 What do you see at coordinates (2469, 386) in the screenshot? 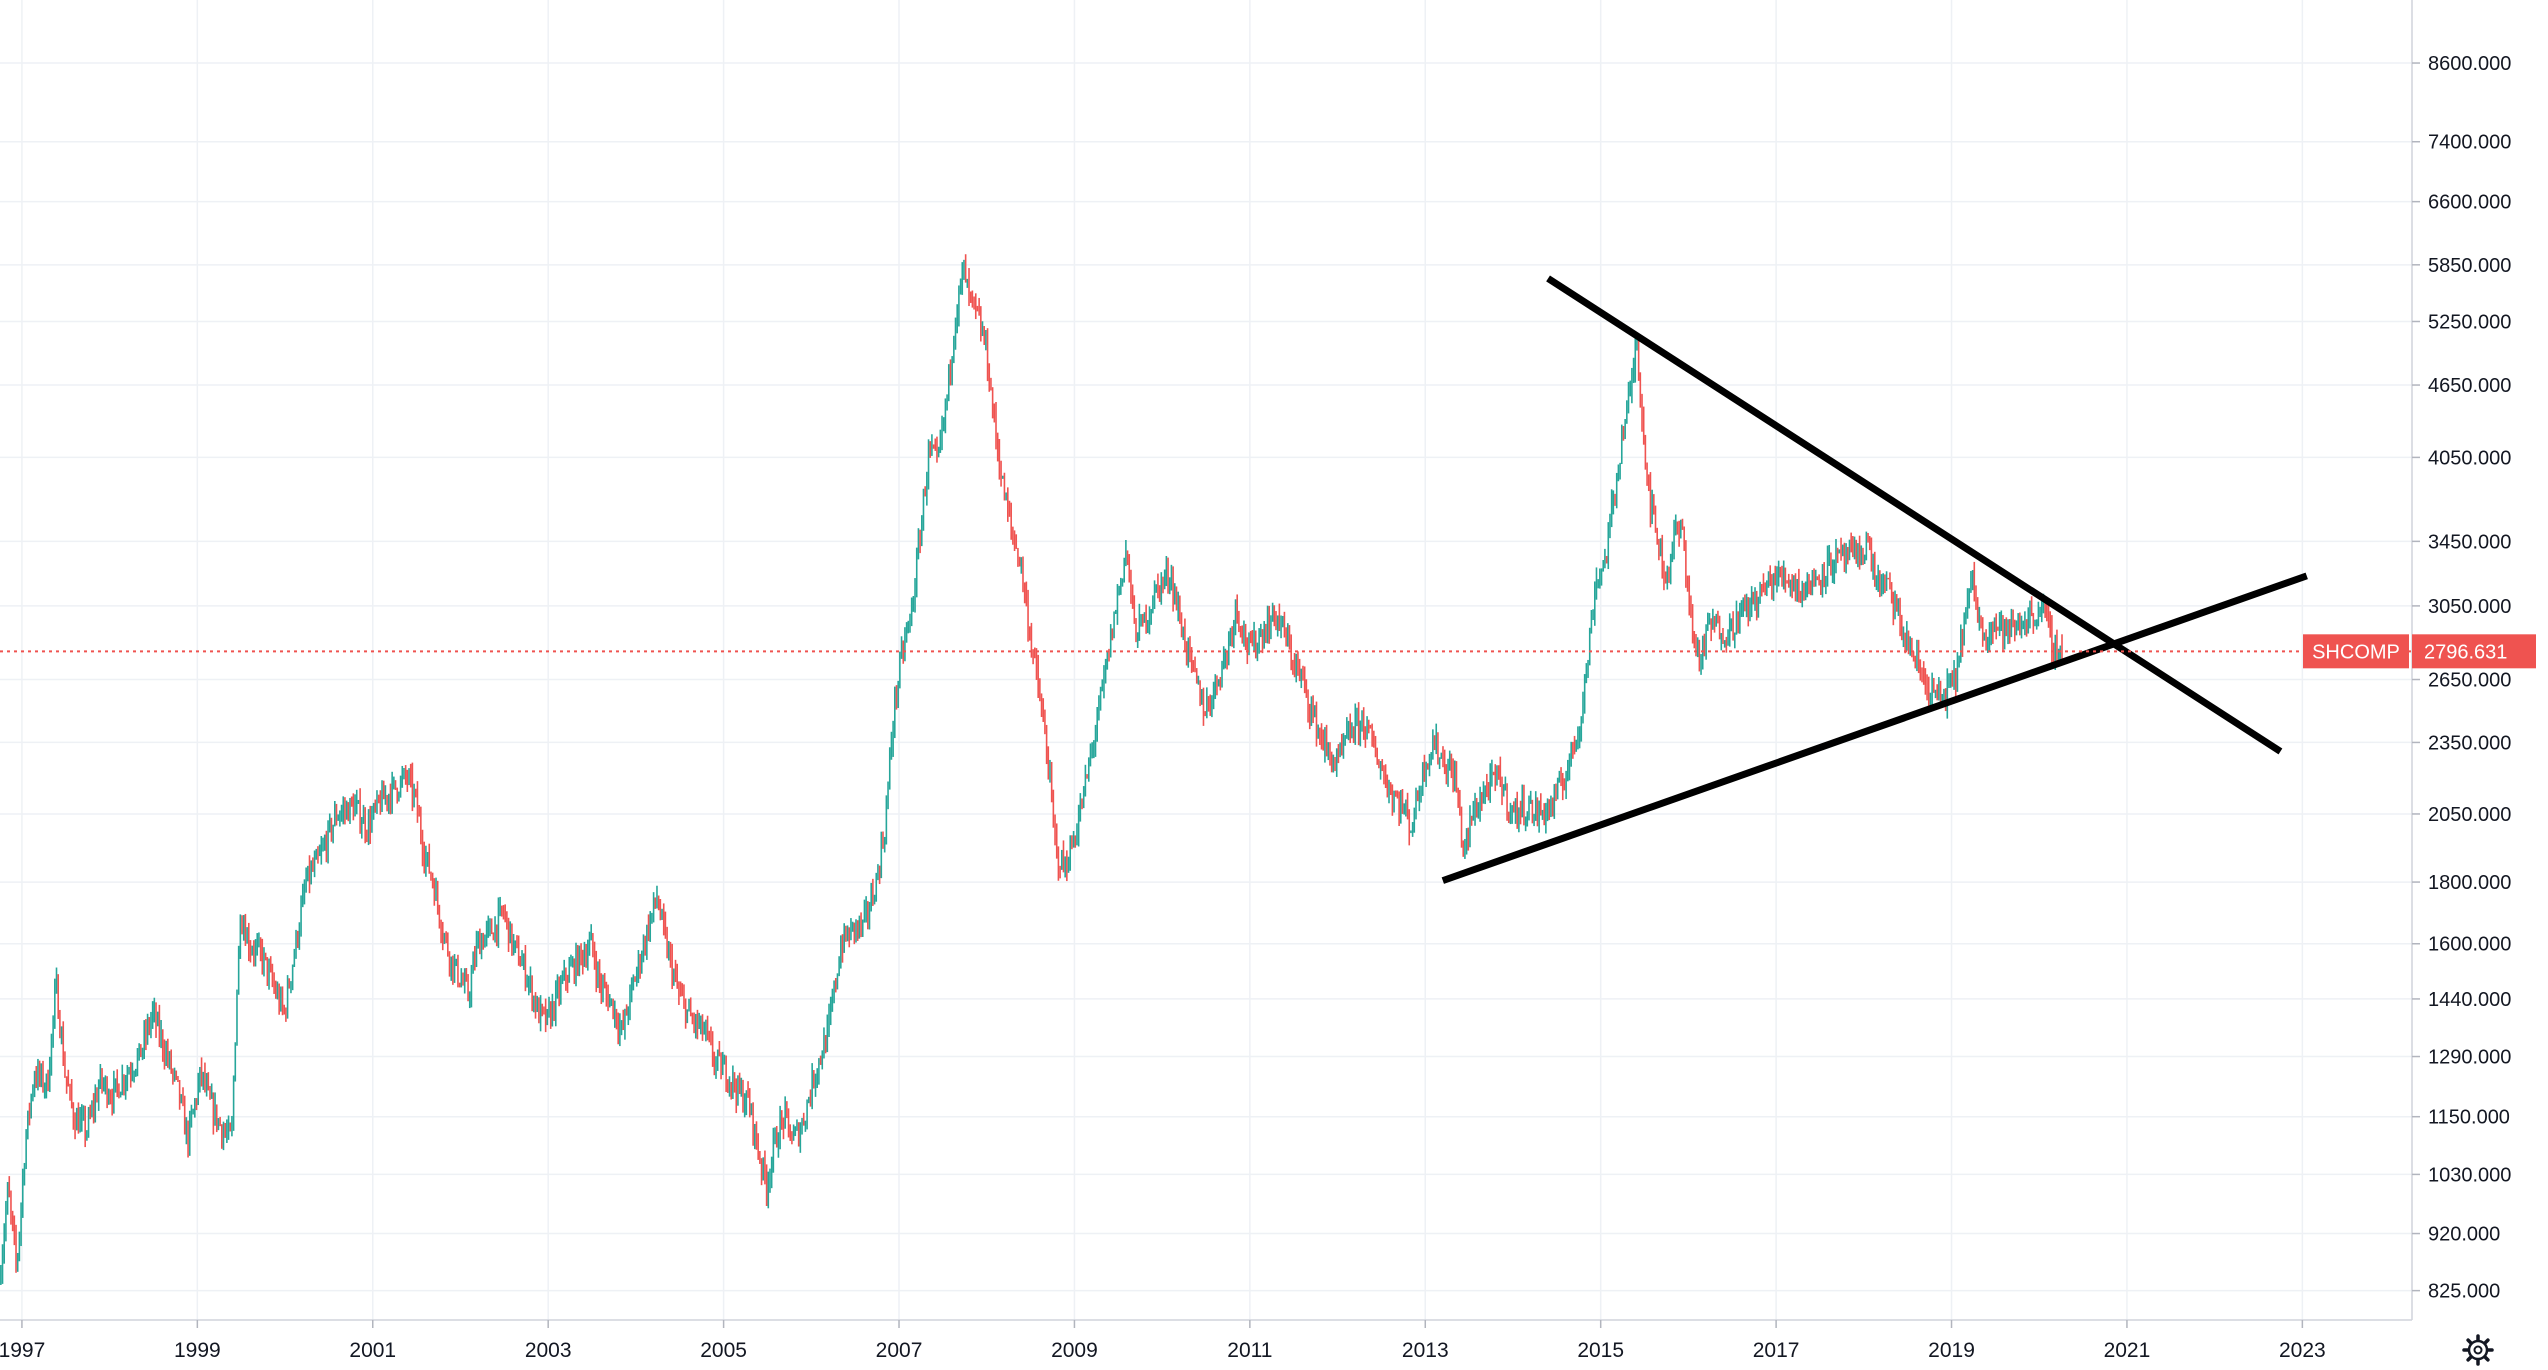
I see `y-tick-label: 4650.000` at bounding box center [2469, 386].